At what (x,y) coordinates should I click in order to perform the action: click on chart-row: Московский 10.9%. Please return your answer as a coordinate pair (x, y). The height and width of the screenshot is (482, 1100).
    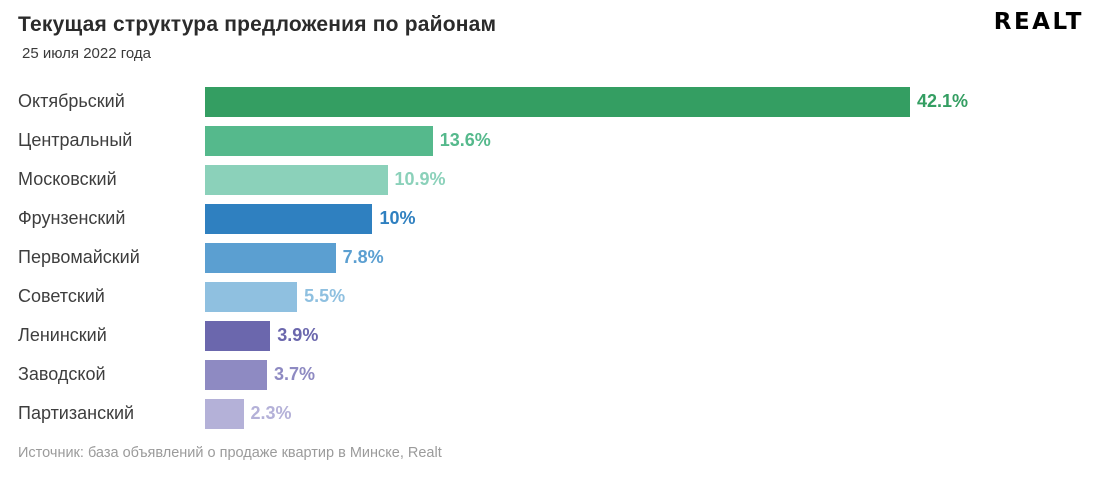
    Looking at the image, I should click on (550, 179).